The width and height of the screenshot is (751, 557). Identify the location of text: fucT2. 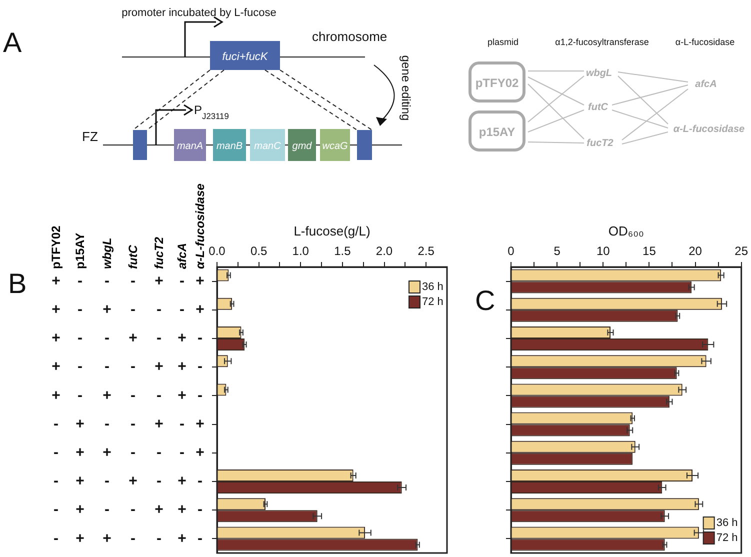
(159, 252).